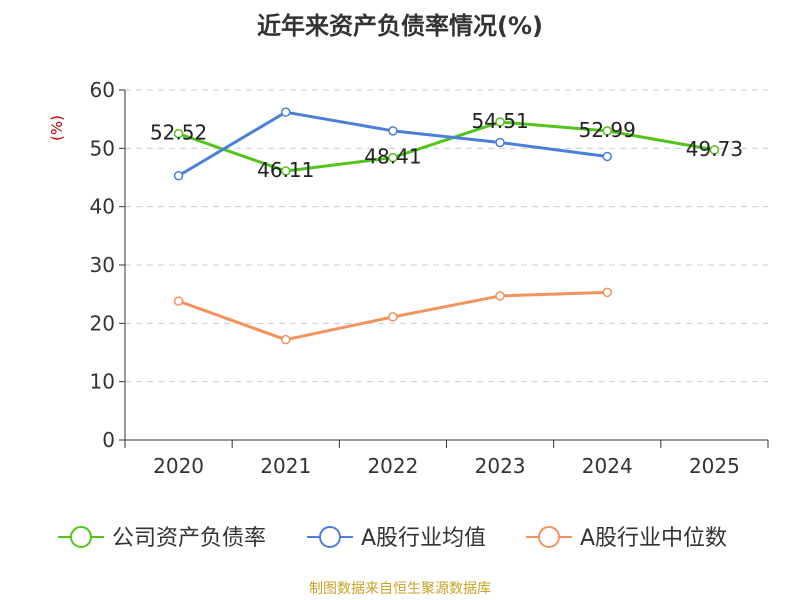  I want to click on legend-label: A股行业中位数, so click(653, 538).